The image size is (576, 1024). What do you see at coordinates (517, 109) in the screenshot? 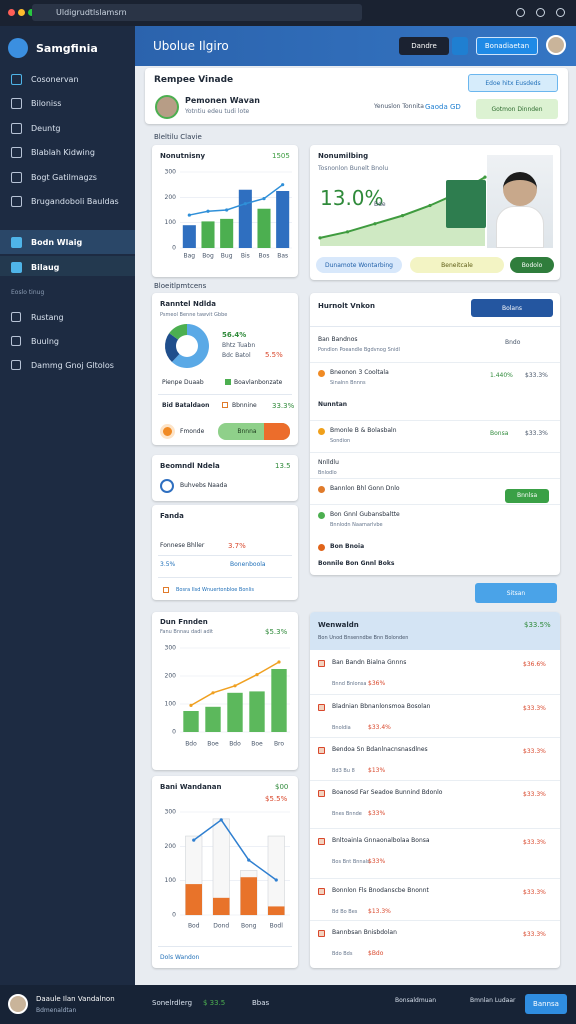
I see `button: Gotmon Dinnden` at bounding box center [517, 109].